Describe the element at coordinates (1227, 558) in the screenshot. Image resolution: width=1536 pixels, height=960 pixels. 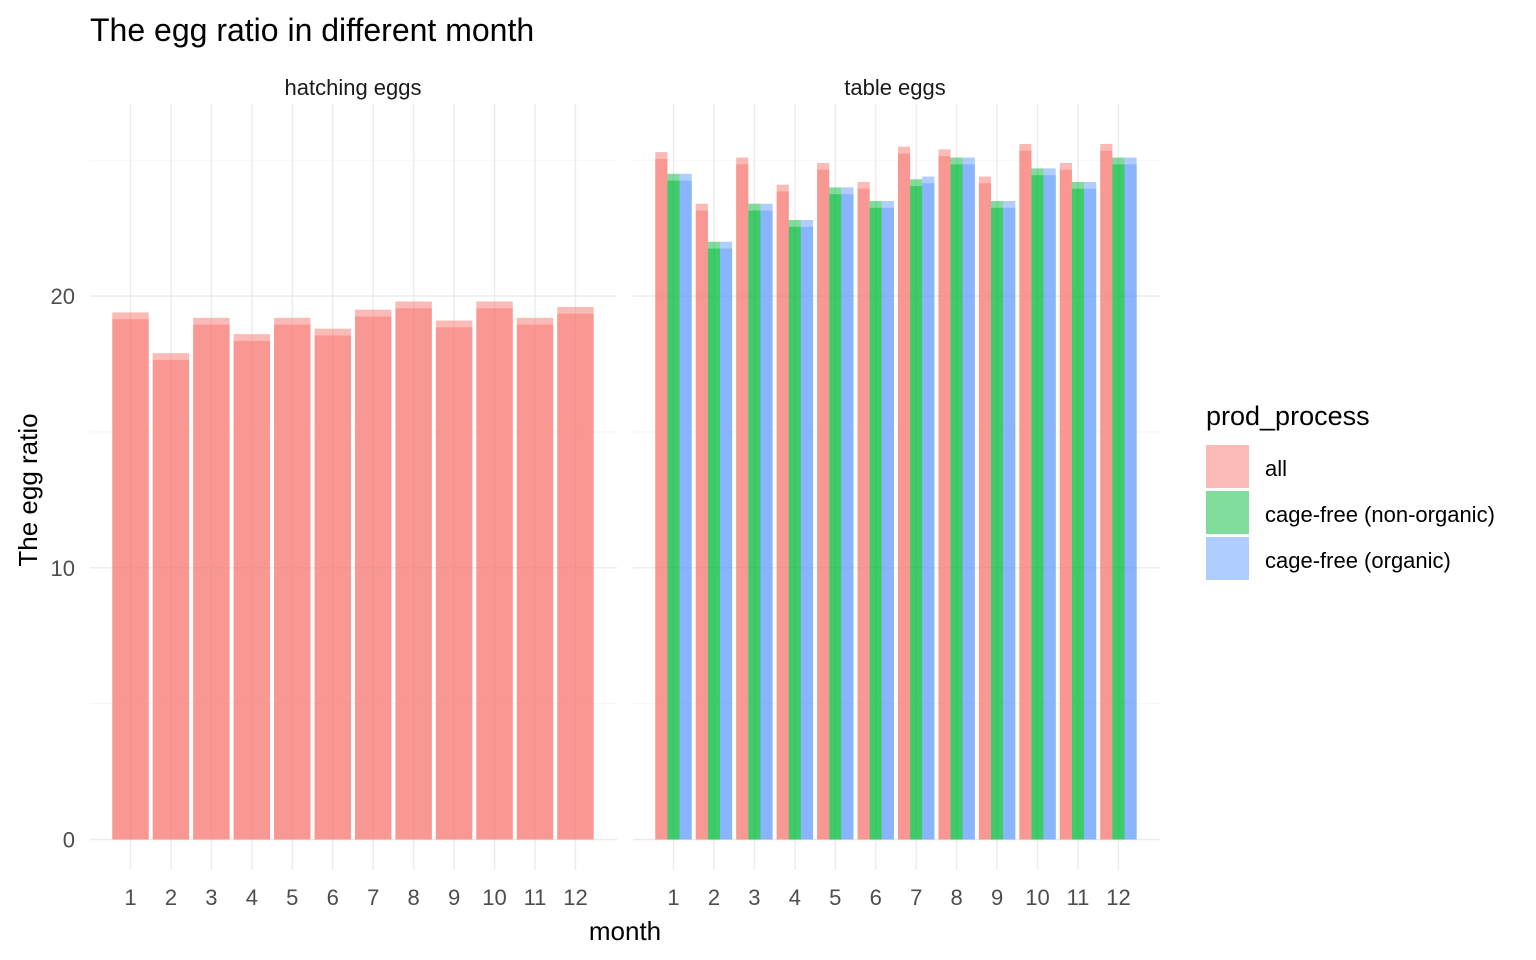
I see `legend-key-cage-free-organic` at that location.